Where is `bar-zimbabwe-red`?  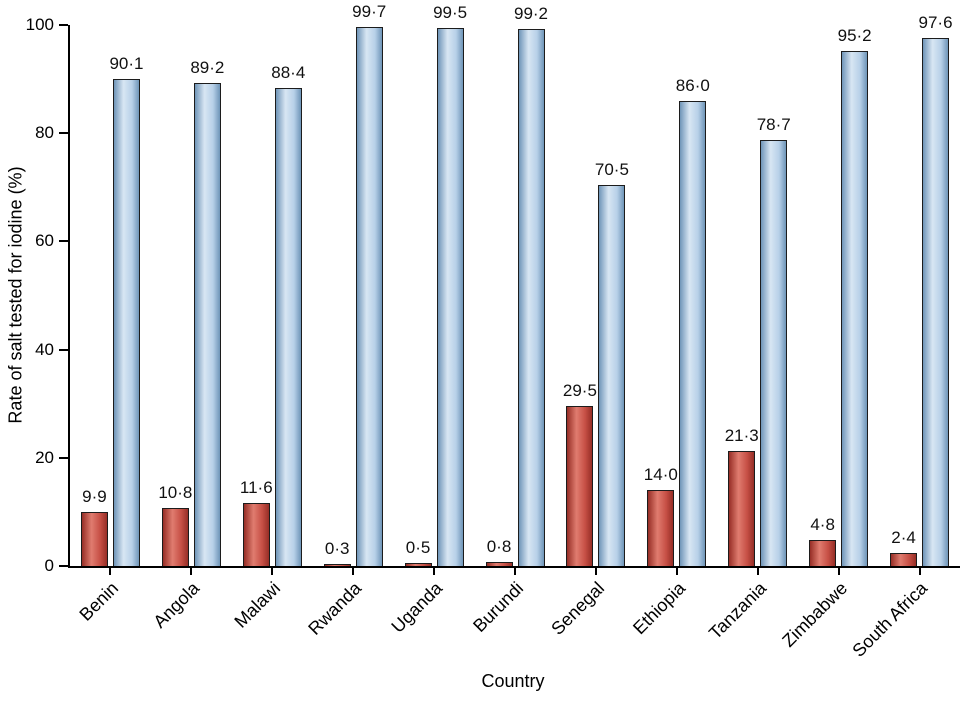
bar-zimbabwe-red is located at coordinates (823, 553).